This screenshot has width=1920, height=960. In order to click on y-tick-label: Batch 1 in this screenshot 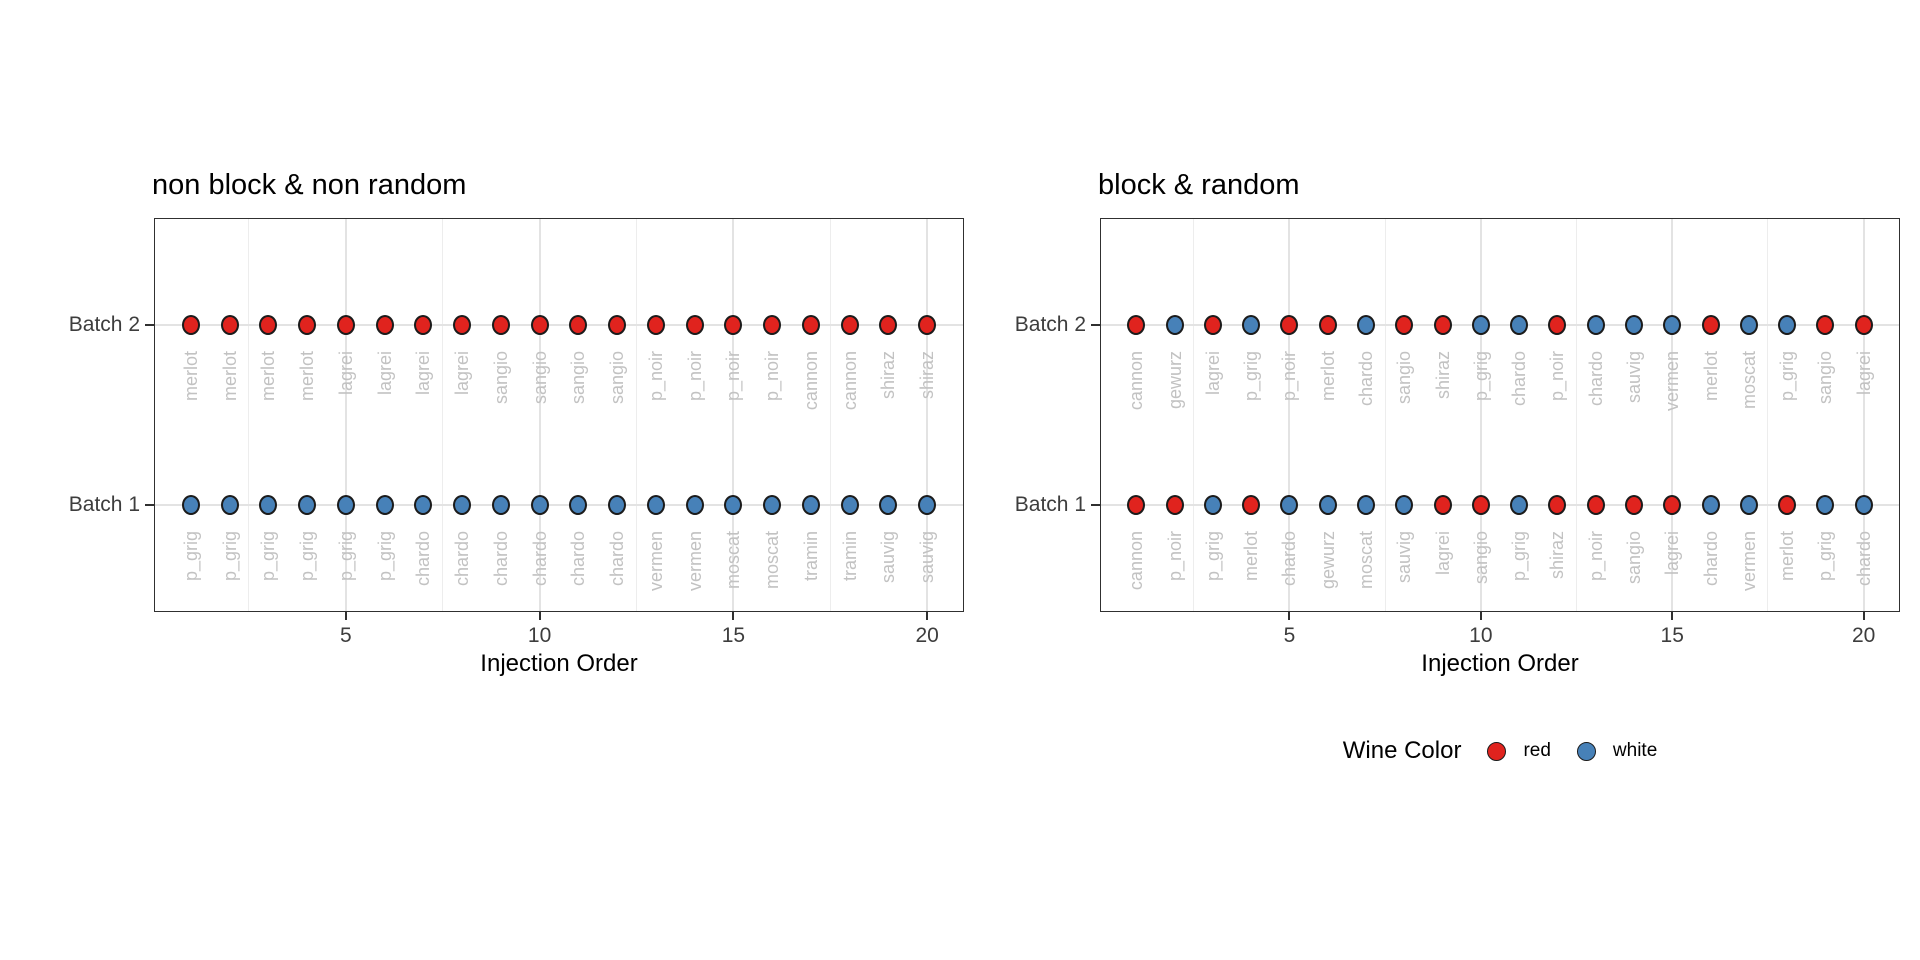, I will do `click(1050, 504)`.